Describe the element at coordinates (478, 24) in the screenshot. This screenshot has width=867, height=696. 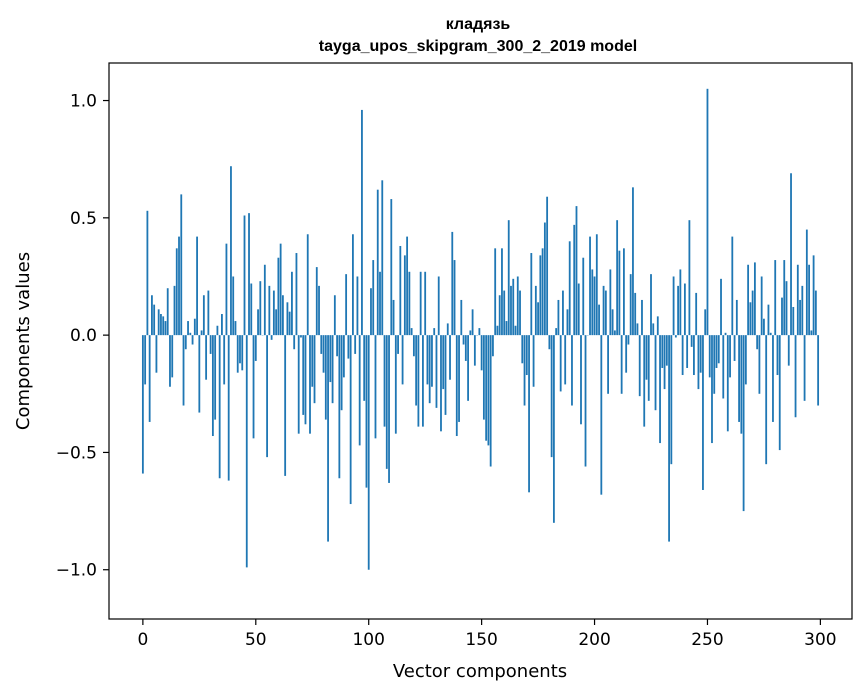
I see `chart-title: кладязь` at that location.